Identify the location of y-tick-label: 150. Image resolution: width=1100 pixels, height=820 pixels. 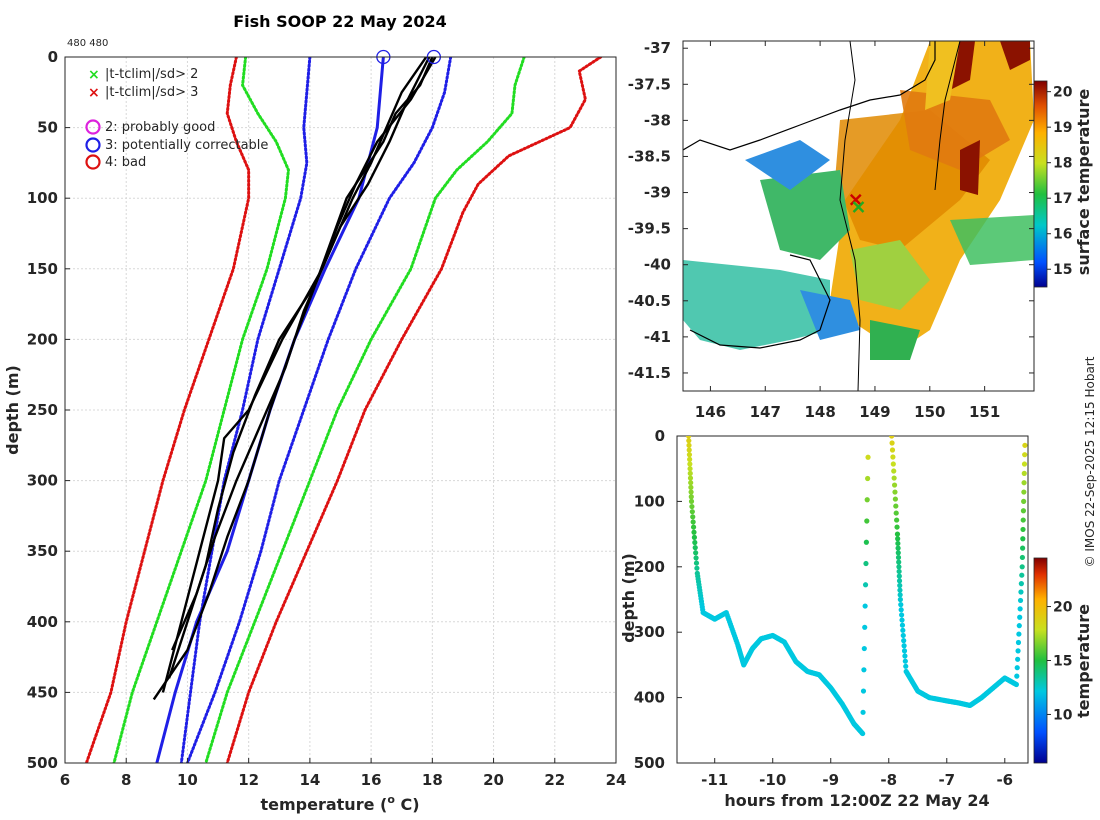
(42, 269).